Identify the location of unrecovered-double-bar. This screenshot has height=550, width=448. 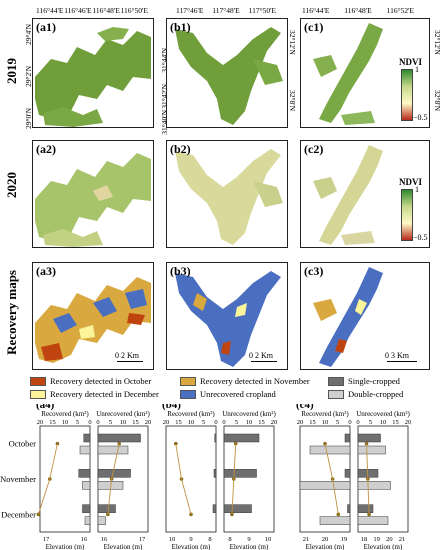
(374, 485).